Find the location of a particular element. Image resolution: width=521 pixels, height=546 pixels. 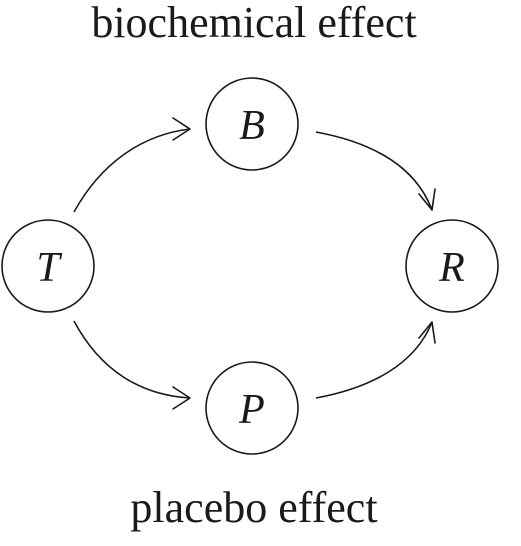

edge-T-B is located at coordinates (132, 170).